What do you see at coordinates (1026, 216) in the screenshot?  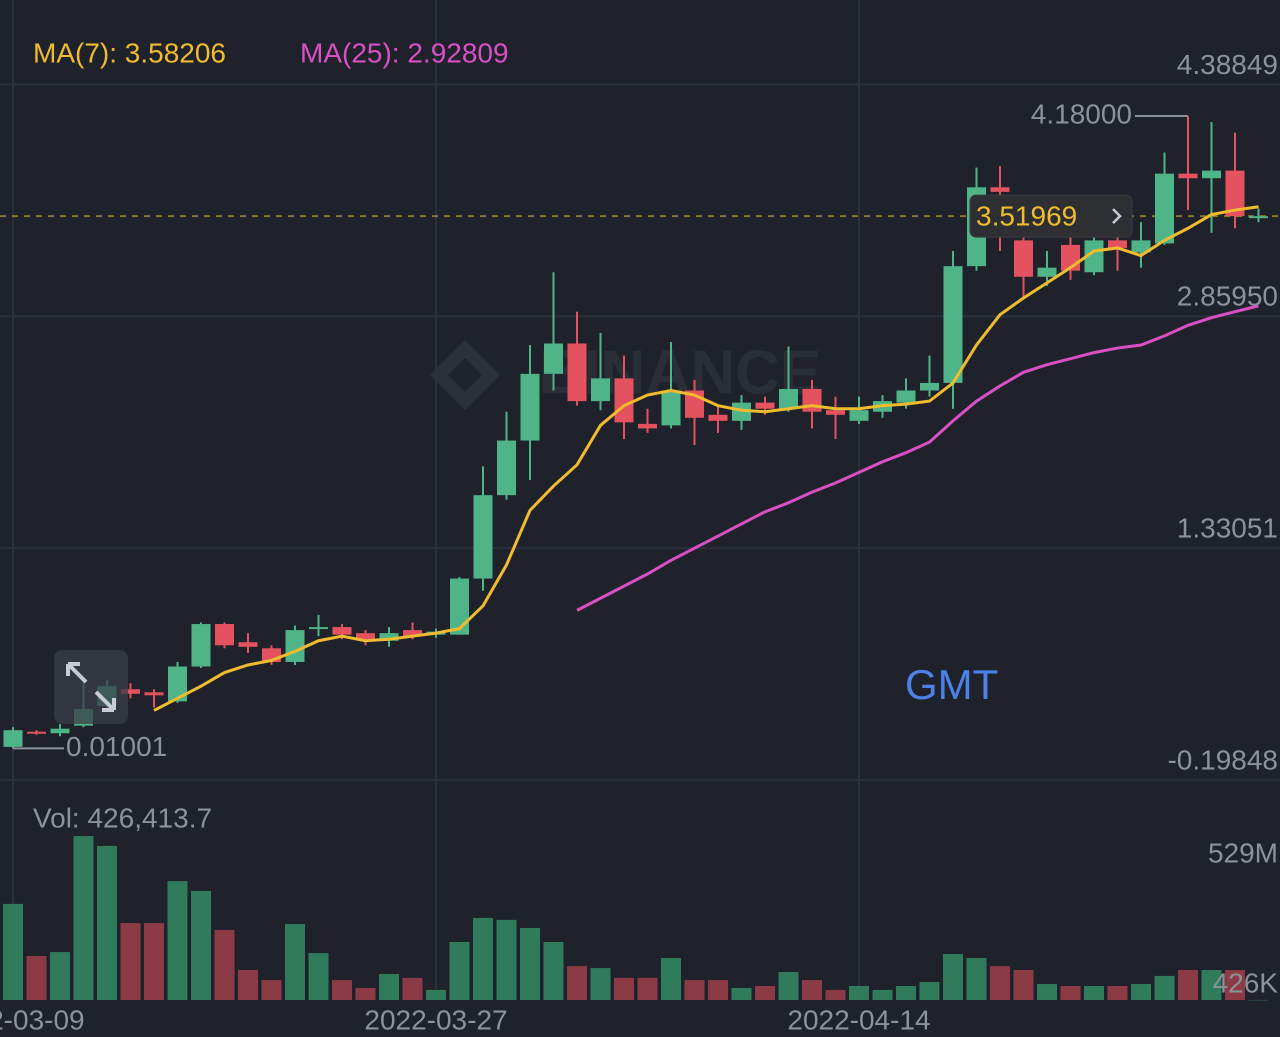 I see `last-price-label: 3.51969` at bounding box center [1026, 216].